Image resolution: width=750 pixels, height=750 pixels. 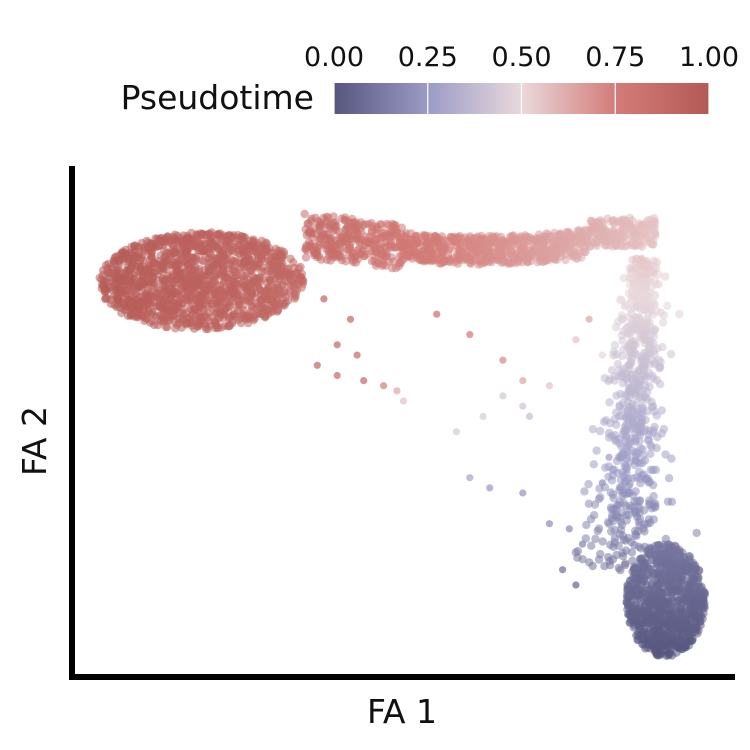 I want to click on y-axis-label: FA 2, so click(x=34, y=441).